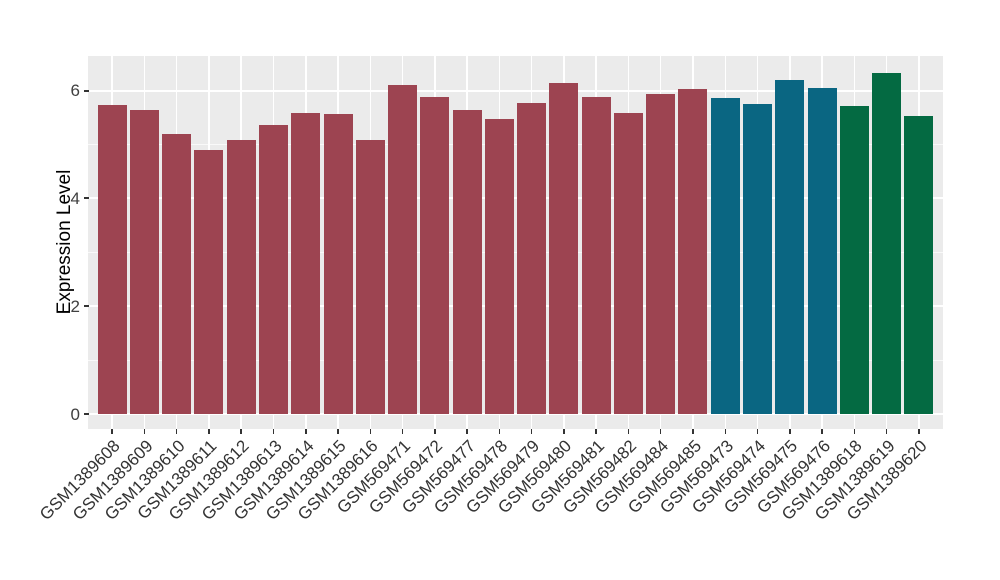 The image size is (1000, 580). I want to click on bar-GSM1389614, so click(306, 263).